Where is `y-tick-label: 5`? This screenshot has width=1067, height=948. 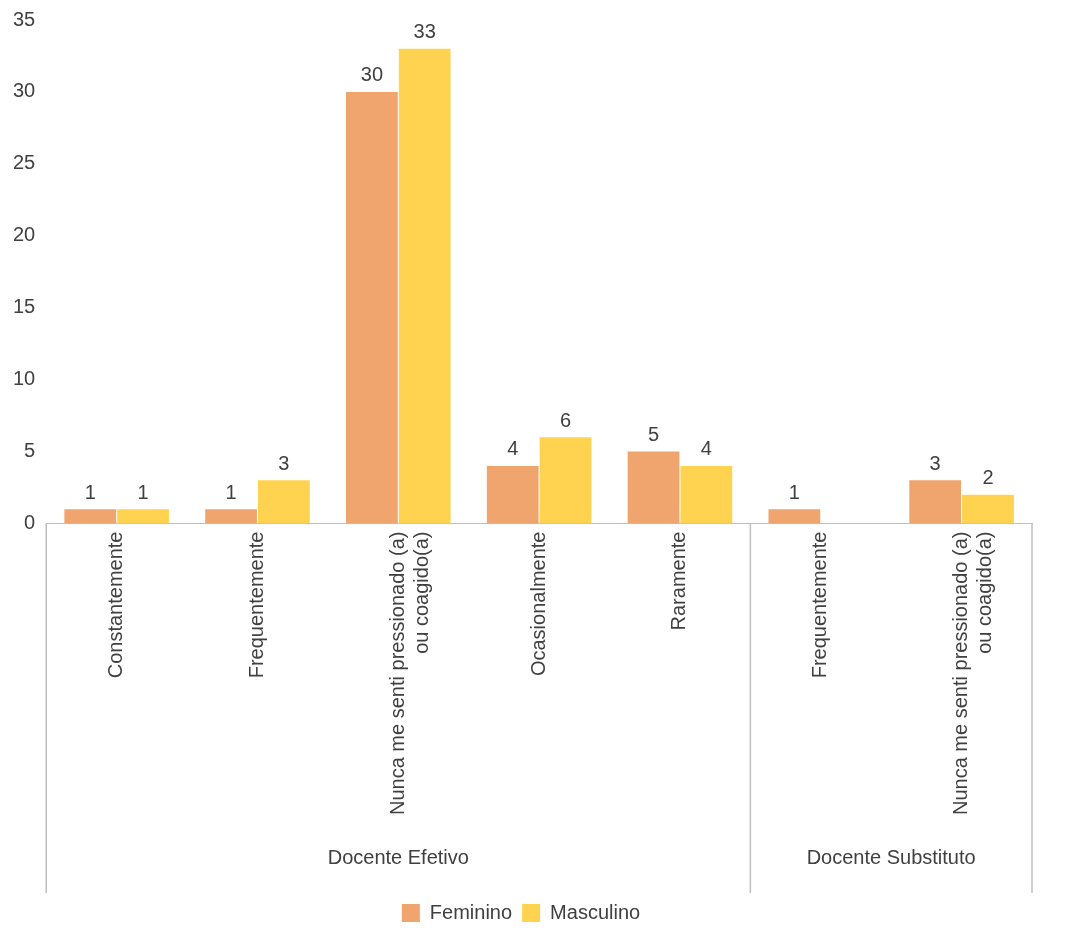 y-tick-label: 5 is located at coordinates (30, 450).